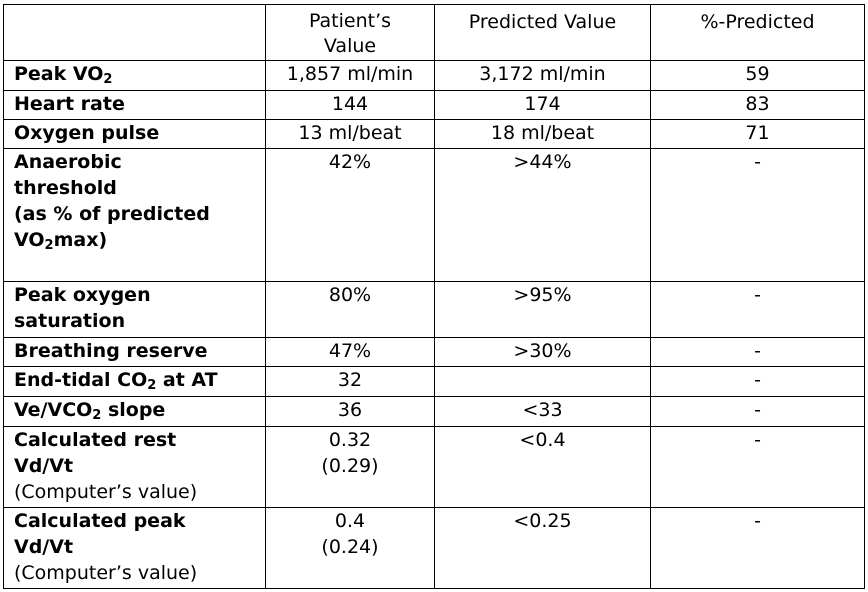 The height and width of the screenshot is (592, 868). I want to click on row-label: End-tidal CO2 at AT, so click(134, 381).